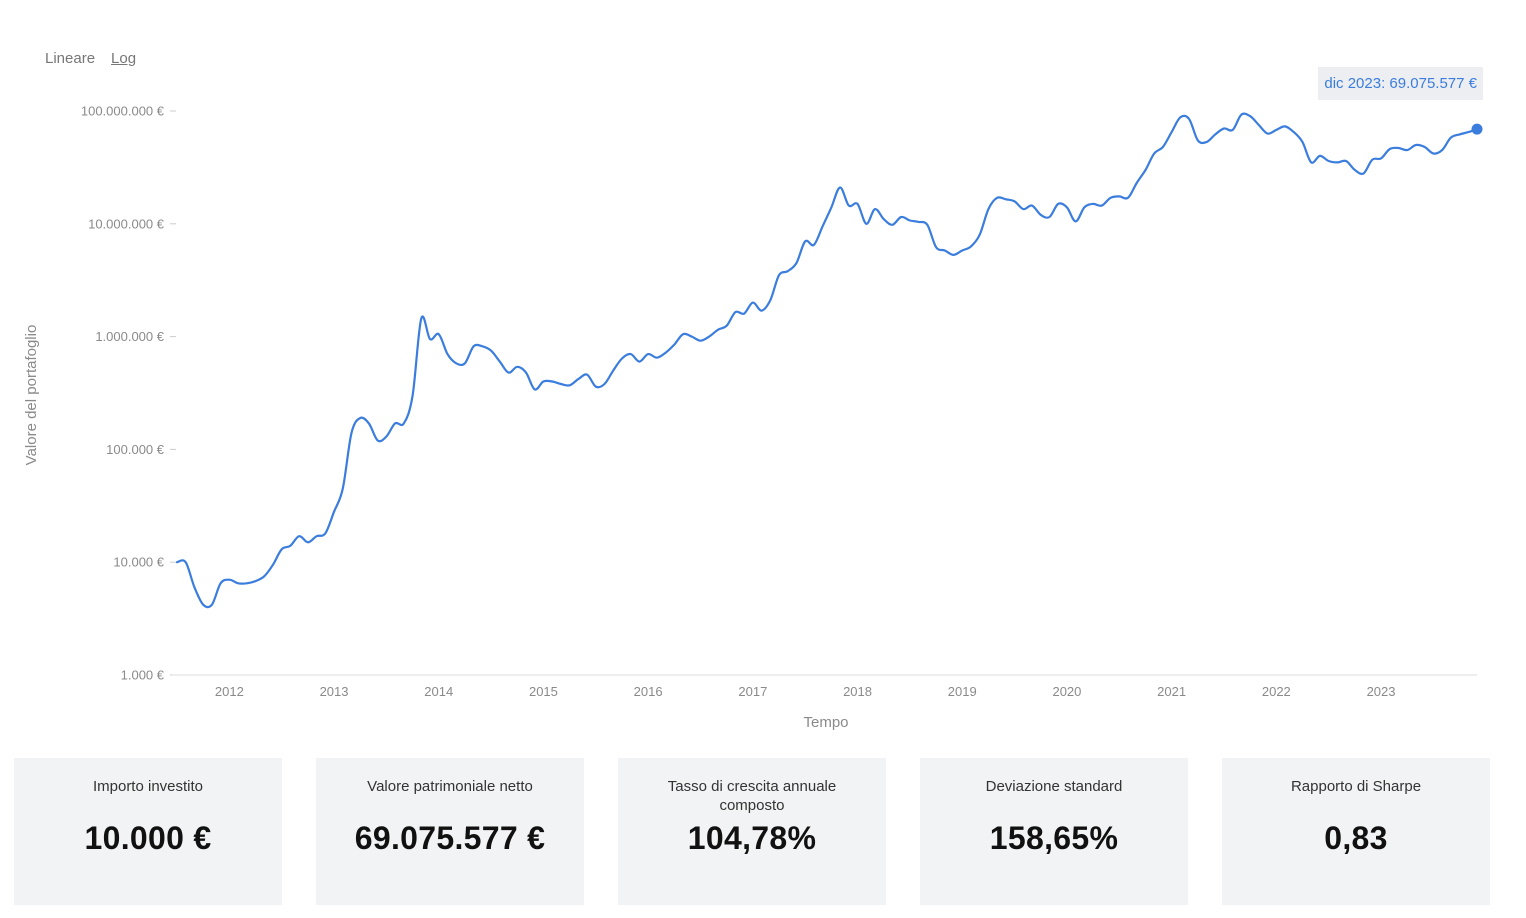 Image resolution: width=1526 pixels, height=918 pixels. What do you see at coordinates (450, 838) in the screenshot?
I see `stat-value: 69.075.577 €` at bounding box center [450, 838].